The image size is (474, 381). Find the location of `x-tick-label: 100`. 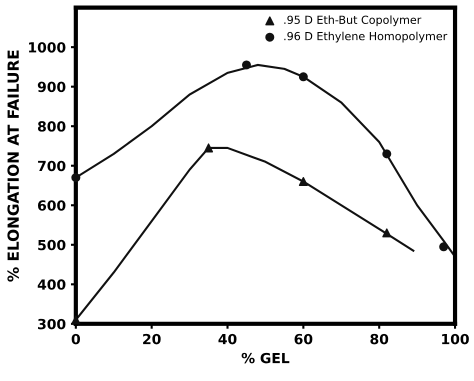

x-tick-label: 100 is located at coordinates (455, 339).